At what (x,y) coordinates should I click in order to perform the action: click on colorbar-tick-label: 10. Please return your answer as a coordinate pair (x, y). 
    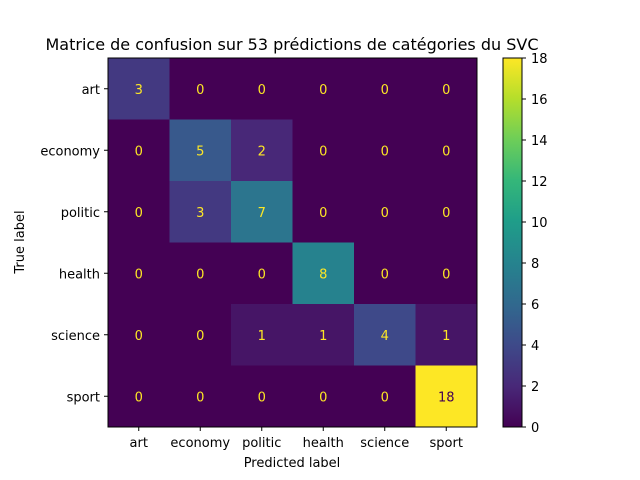
    Looking at the image, I should click on (539, 223).